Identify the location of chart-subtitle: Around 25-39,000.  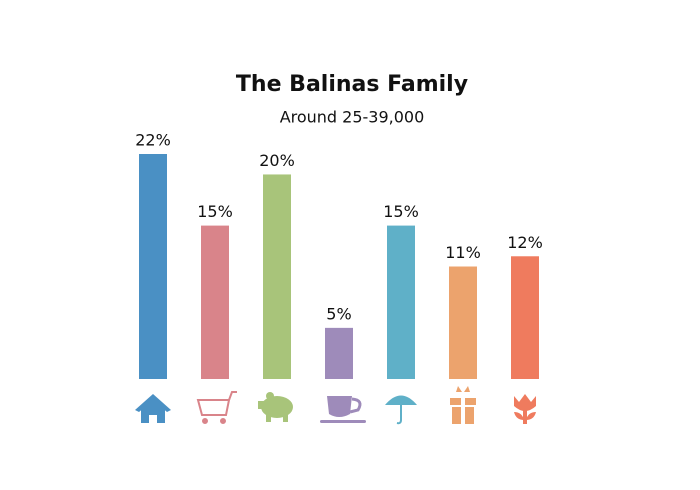
(352, 117).